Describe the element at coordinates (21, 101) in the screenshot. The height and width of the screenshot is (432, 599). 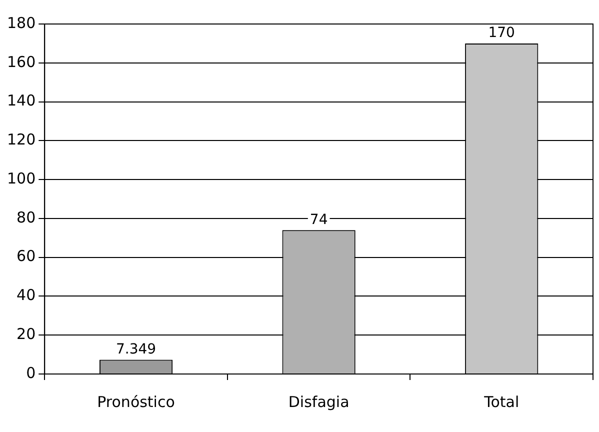
I see `y-tick-label: 140` at that location.